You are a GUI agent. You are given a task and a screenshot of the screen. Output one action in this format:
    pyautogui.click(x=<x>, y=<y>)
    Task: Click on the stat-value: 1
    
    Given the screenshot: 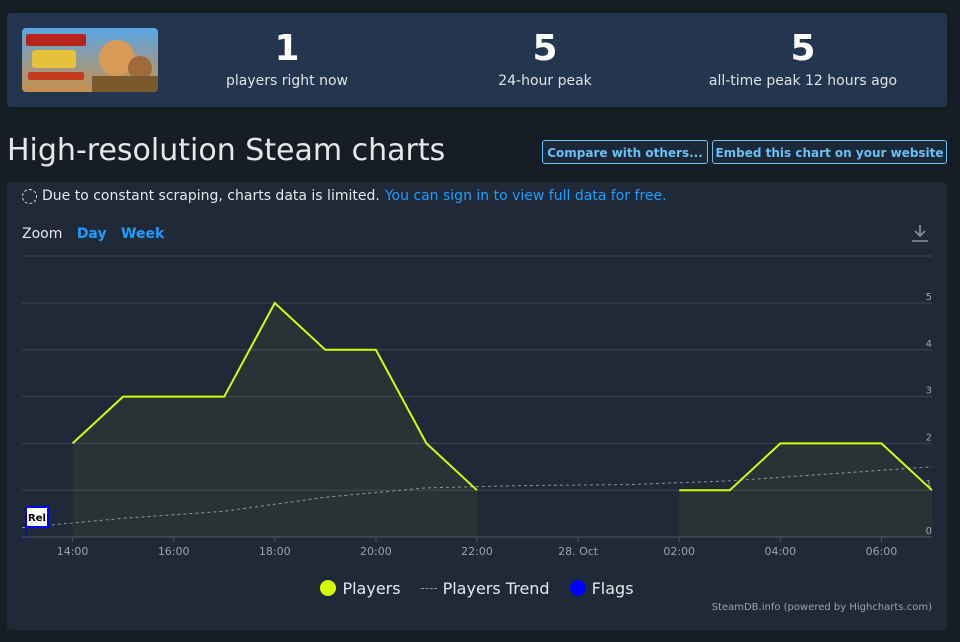 What is the action you would take?
    pyautogui.click(x=287, y=48)
    